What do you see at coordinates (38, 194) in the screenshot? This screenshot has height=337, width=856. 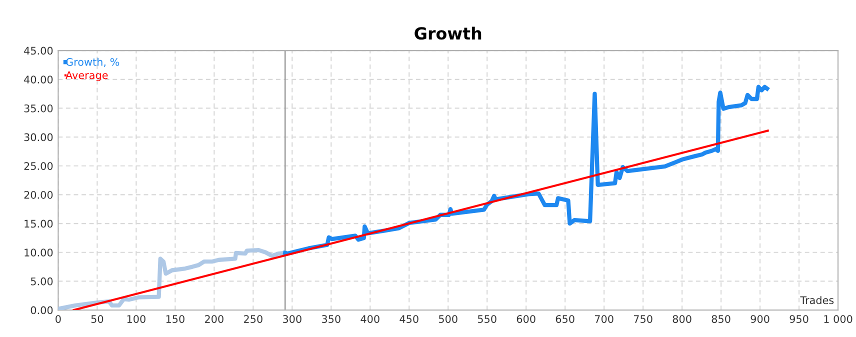 I see `y-tick-label: 20.00` at bounding box center [38, 194].